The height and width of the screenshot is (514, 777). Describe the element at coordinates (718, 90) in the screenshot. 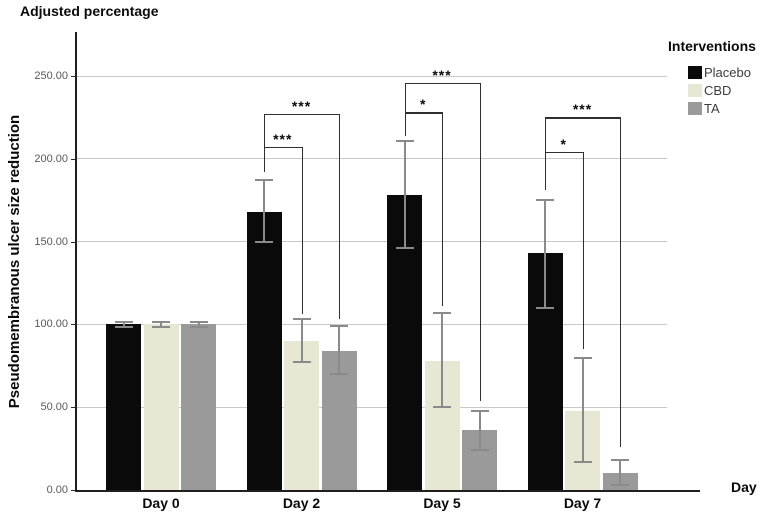

I see `legend-label-cbd: CBD` at that location.